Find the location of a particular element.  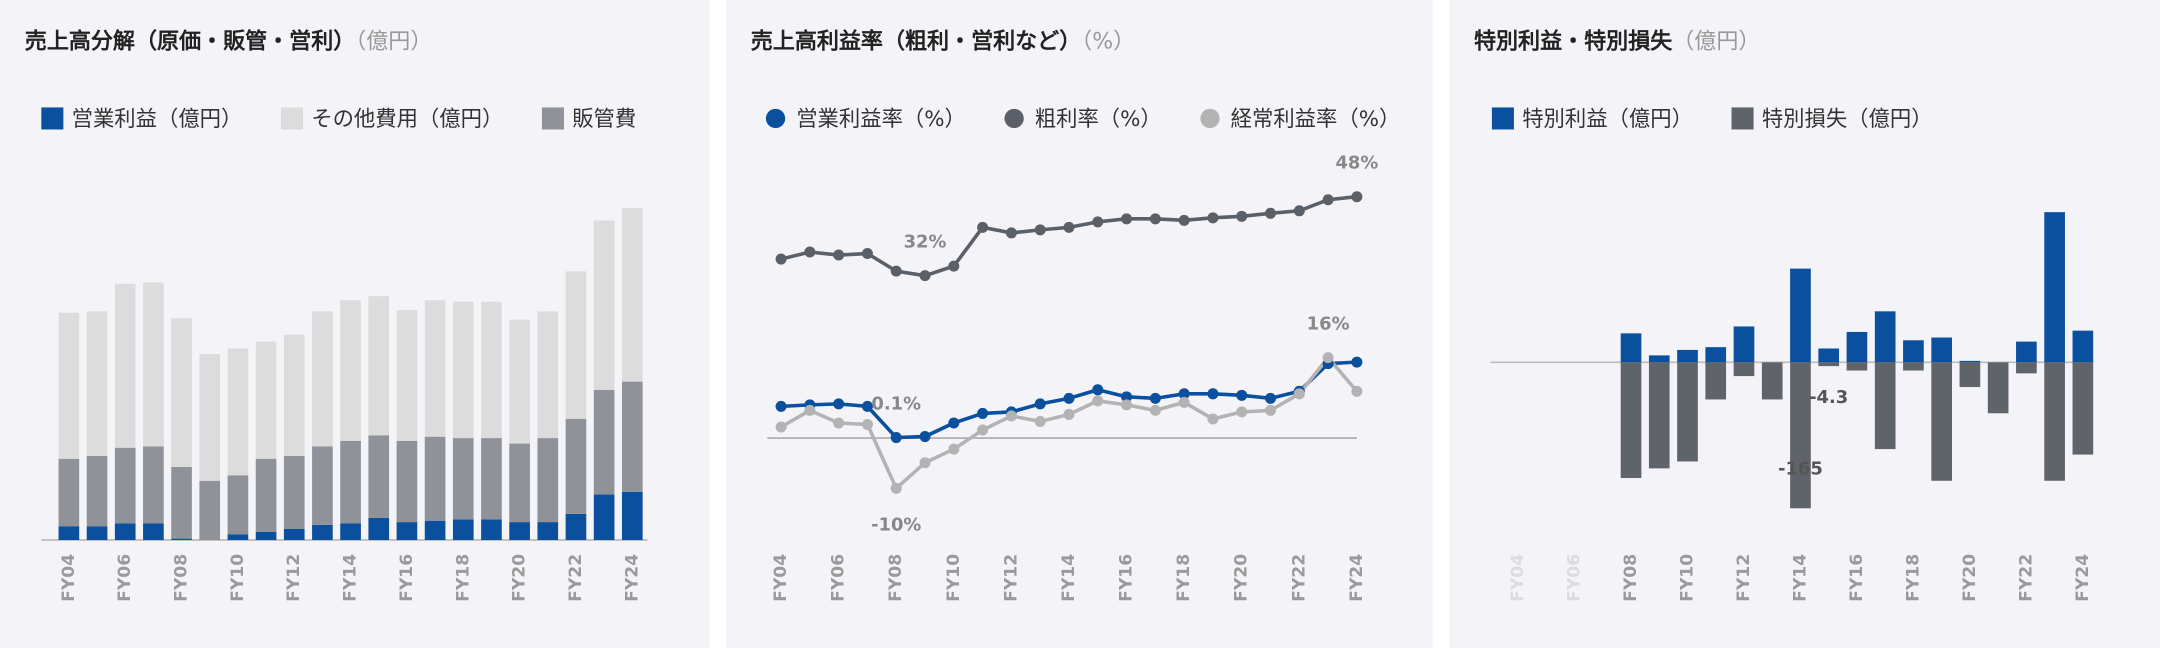

x-tick-label: FY20 is located at coordinates (520, 578).